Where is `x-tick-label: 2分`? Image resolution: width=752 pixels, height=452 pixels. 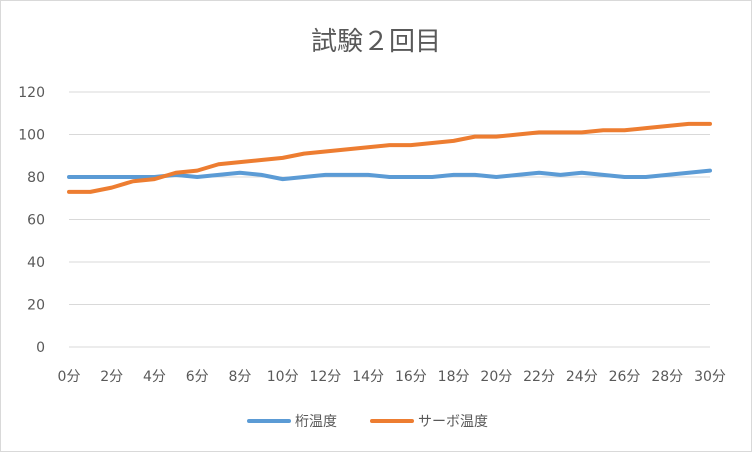 x-tick-label: 2分 is located at coordinates (111, 377).